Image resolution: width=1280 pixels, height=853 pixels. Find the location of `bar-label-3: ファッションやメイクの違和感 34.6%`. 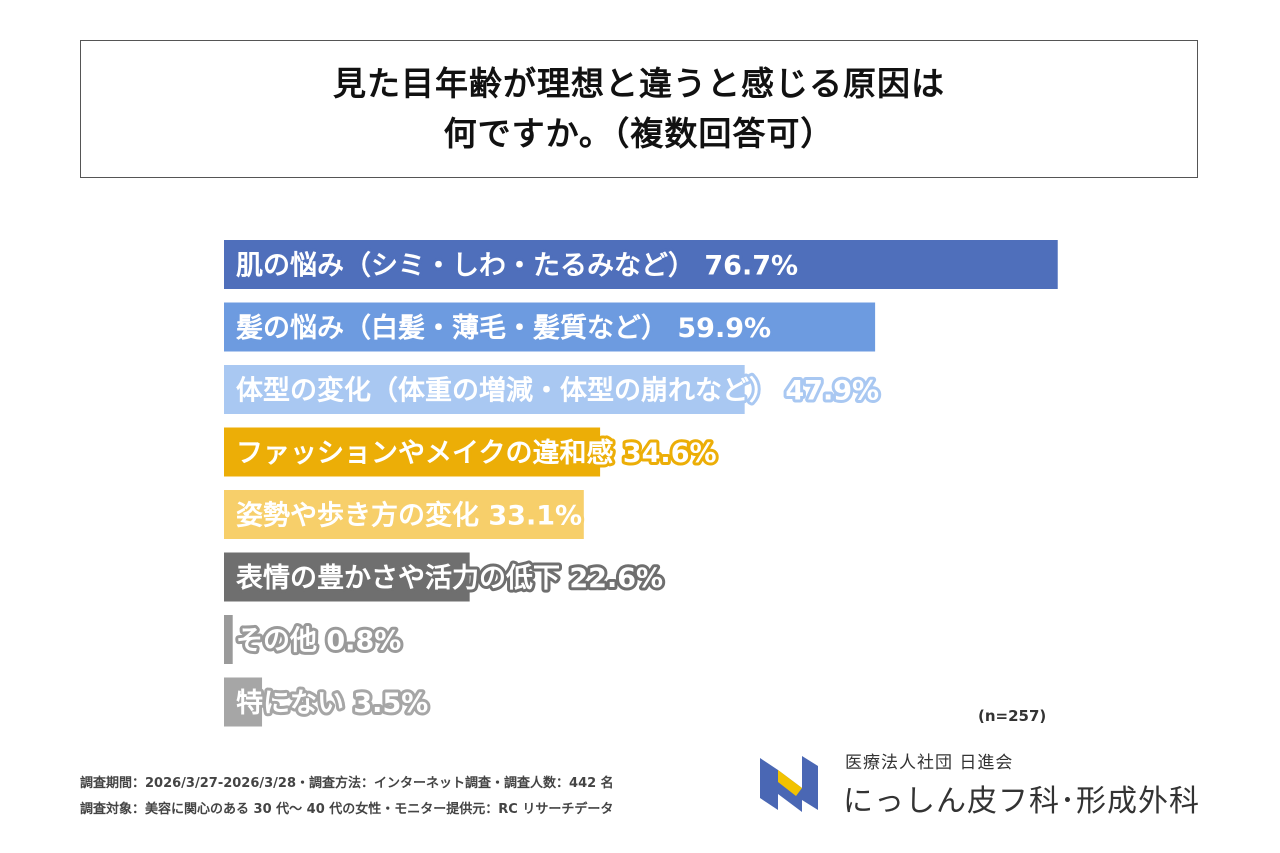

bar-label-3: ファッションやメイクの違和感 34.6% is located at coordinates (476, 453).